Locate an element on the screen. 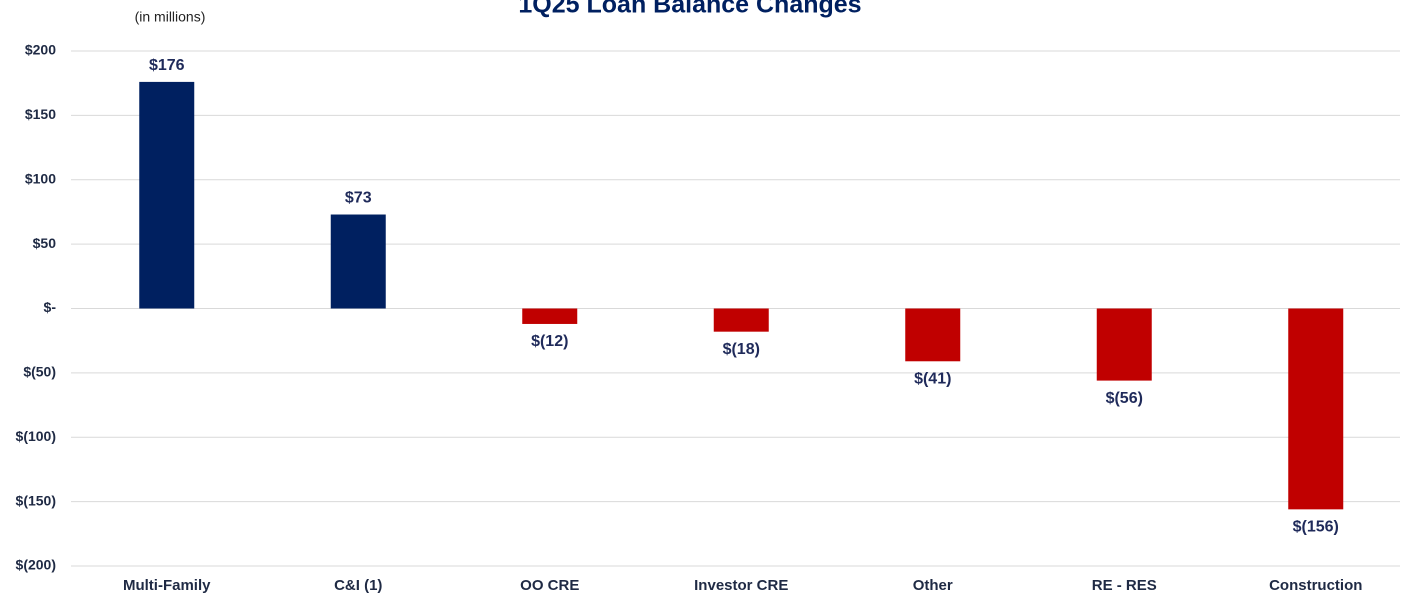 The width and height of the screenshot is (1401, 594). y-tick-label: $50 is located at coordinates (45, 243).